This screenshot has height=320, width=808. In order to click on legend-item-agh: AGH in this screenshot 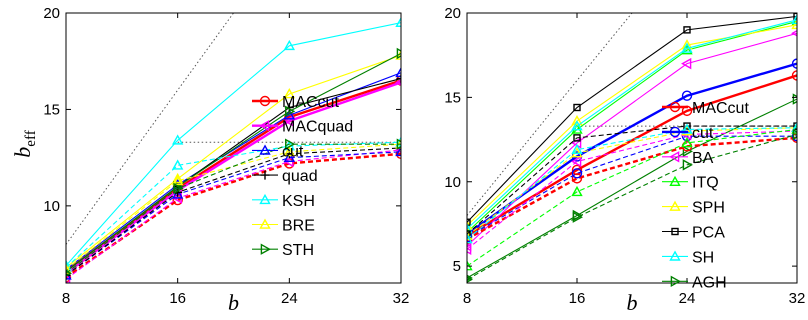, I will do `click(694, 282)`.